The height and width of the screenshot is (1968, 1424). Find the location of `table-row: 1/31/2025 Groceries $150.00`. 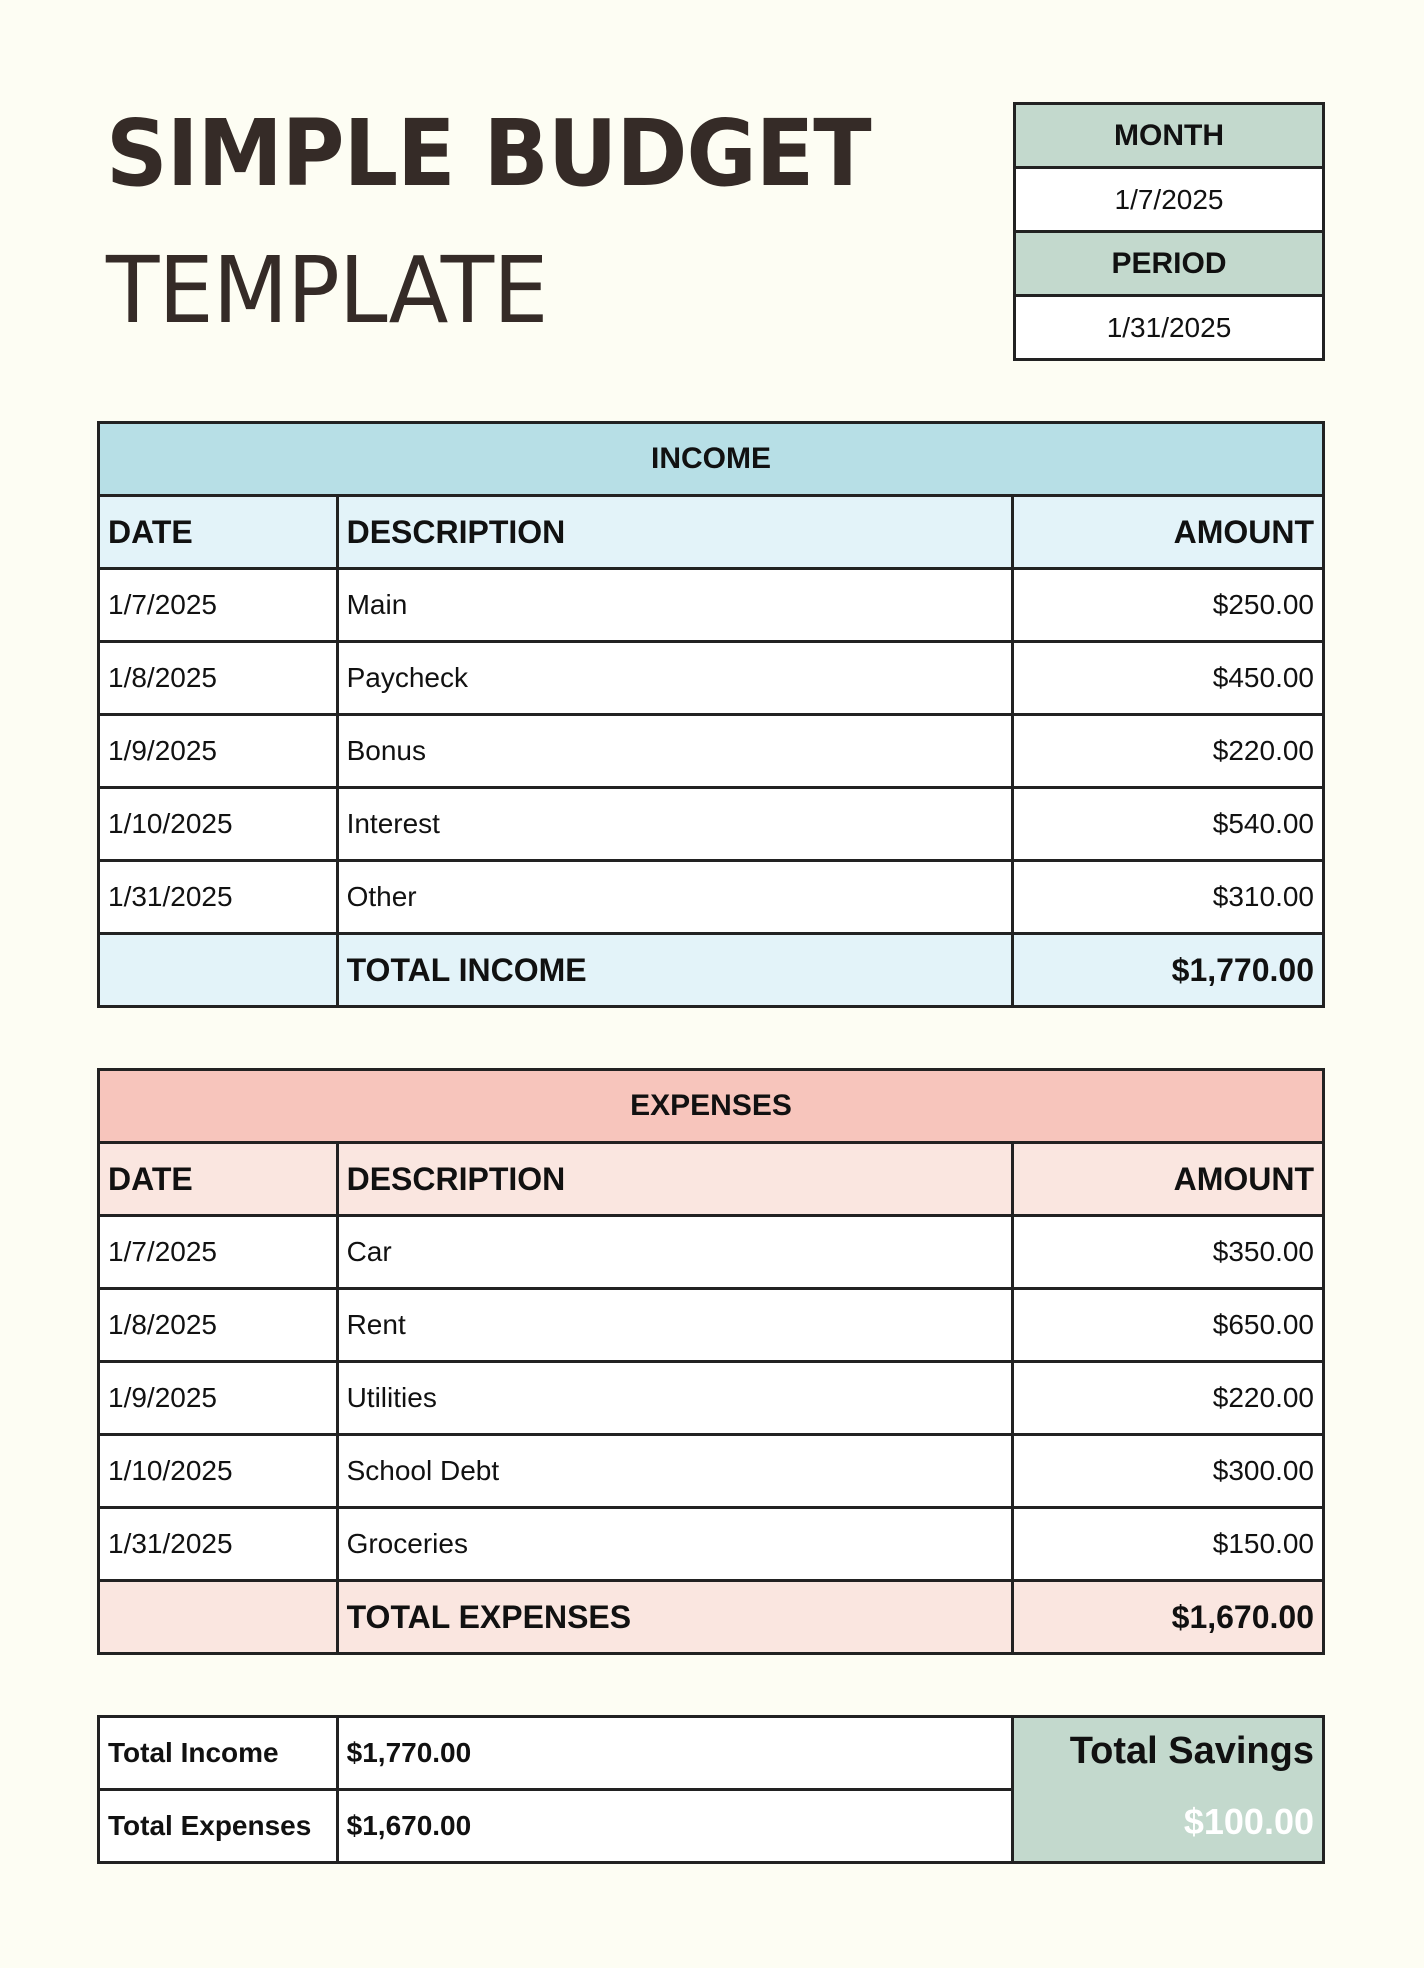

table-row: 1/31/2025 Groceries $150.00 is located at coordinates (711, 1544).